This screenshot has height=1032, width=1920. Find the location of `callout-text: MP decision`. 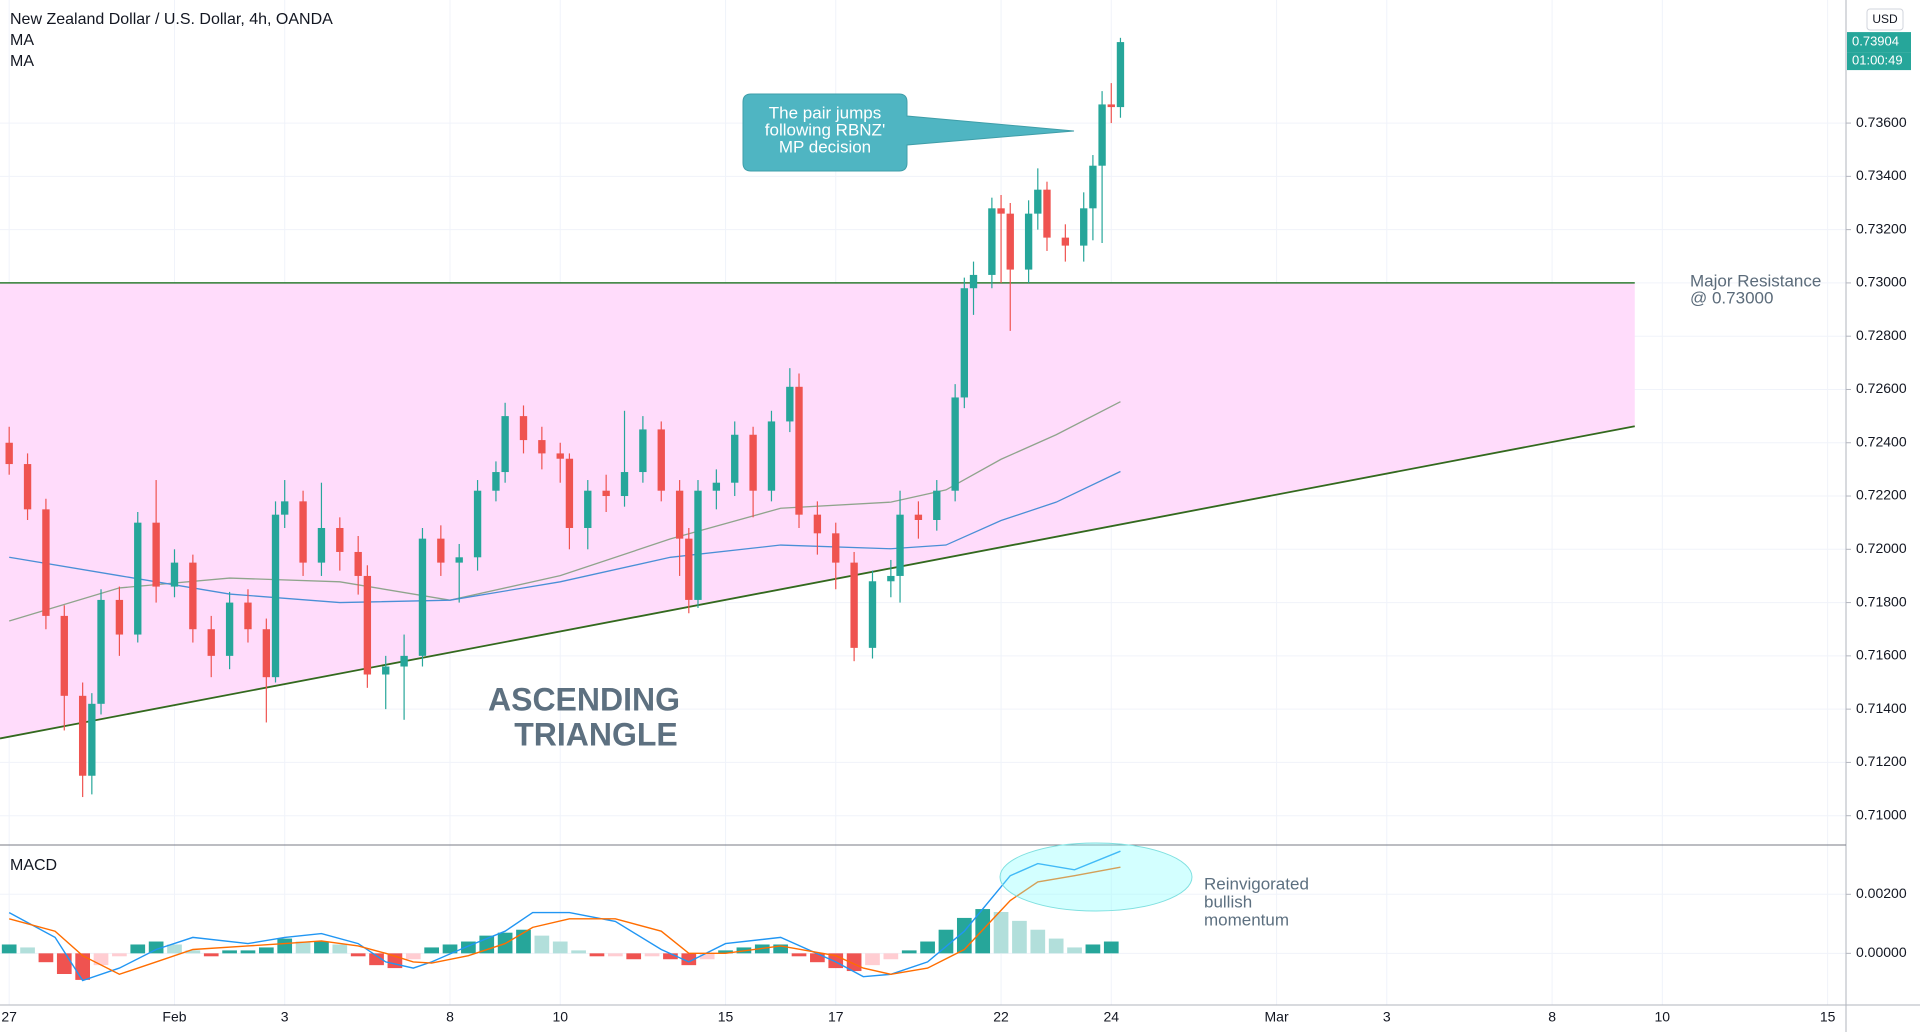

callout-text: MP decision is located at coordinates (825, 146).